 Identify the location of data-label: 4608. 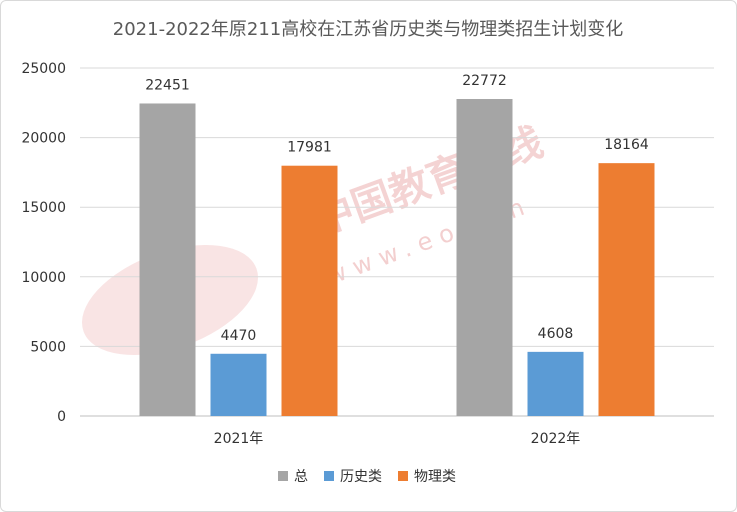
(556, 334).